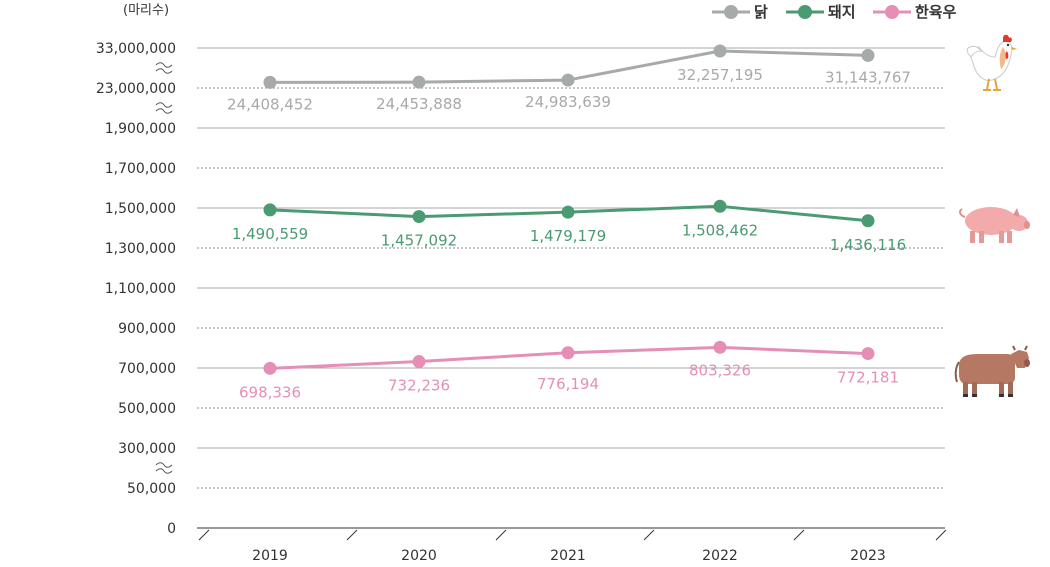  What do you see at coordinates (568, 236) in the screenshot?
I see `data-label: 1,479,179` at bounding box center [568, 236].